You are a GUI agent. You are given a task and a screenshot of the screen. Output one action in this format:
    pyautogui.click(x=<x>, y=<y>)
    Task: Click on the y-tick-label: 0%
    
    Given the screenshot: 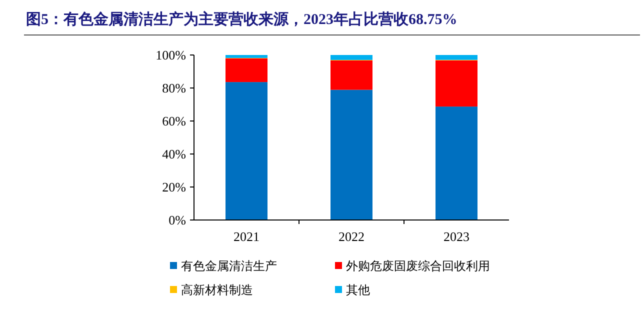 What is the action you would take?
    pyautogui.click(x=177, y=220)
    